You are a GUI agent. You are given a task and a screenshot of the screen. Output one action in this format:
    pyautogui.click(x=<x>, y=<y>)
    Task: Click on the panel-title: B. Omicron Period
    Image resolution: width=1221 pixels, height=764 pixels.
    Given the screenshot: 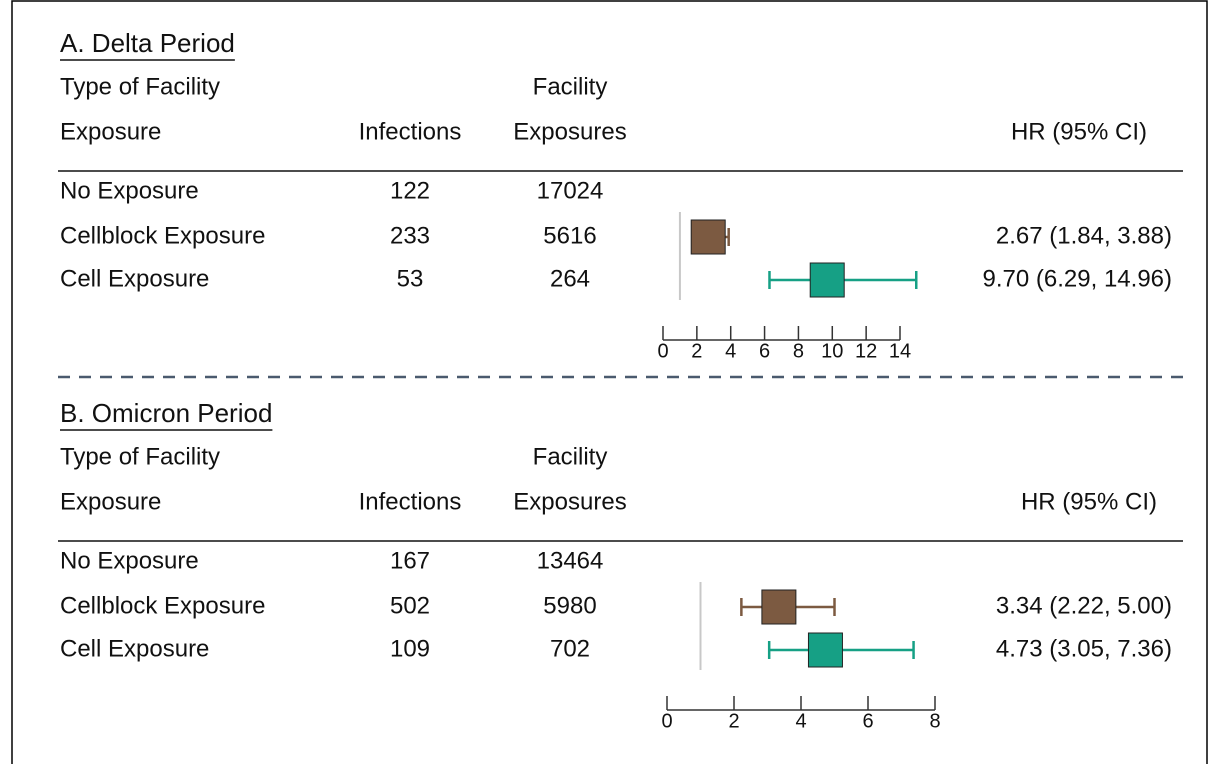 What is the action you would take?
    pyautogui.click(x=166, y=413)
    